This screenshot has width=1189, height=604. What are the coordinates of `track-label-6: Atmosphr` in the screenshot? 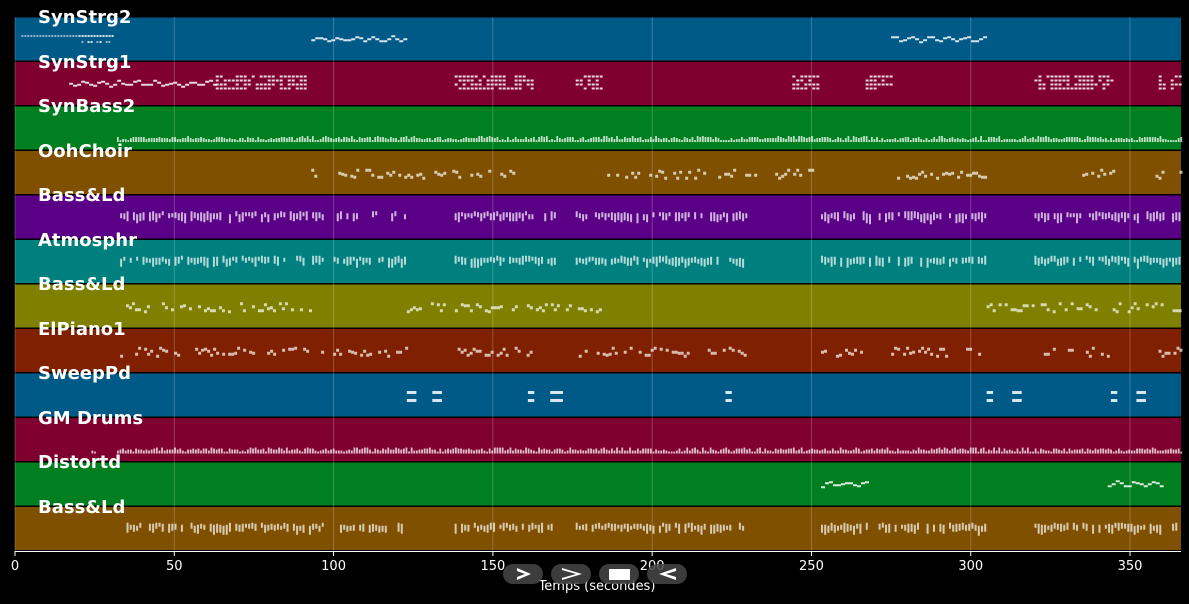 It's located at (87, 240).